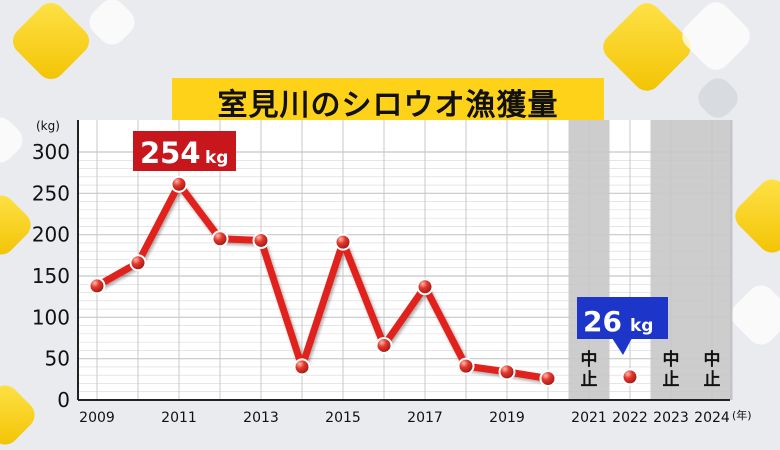 The width and height of the screenshot is (780, 450). I want to click on x-tick-label: 2011, so click(179, 418).